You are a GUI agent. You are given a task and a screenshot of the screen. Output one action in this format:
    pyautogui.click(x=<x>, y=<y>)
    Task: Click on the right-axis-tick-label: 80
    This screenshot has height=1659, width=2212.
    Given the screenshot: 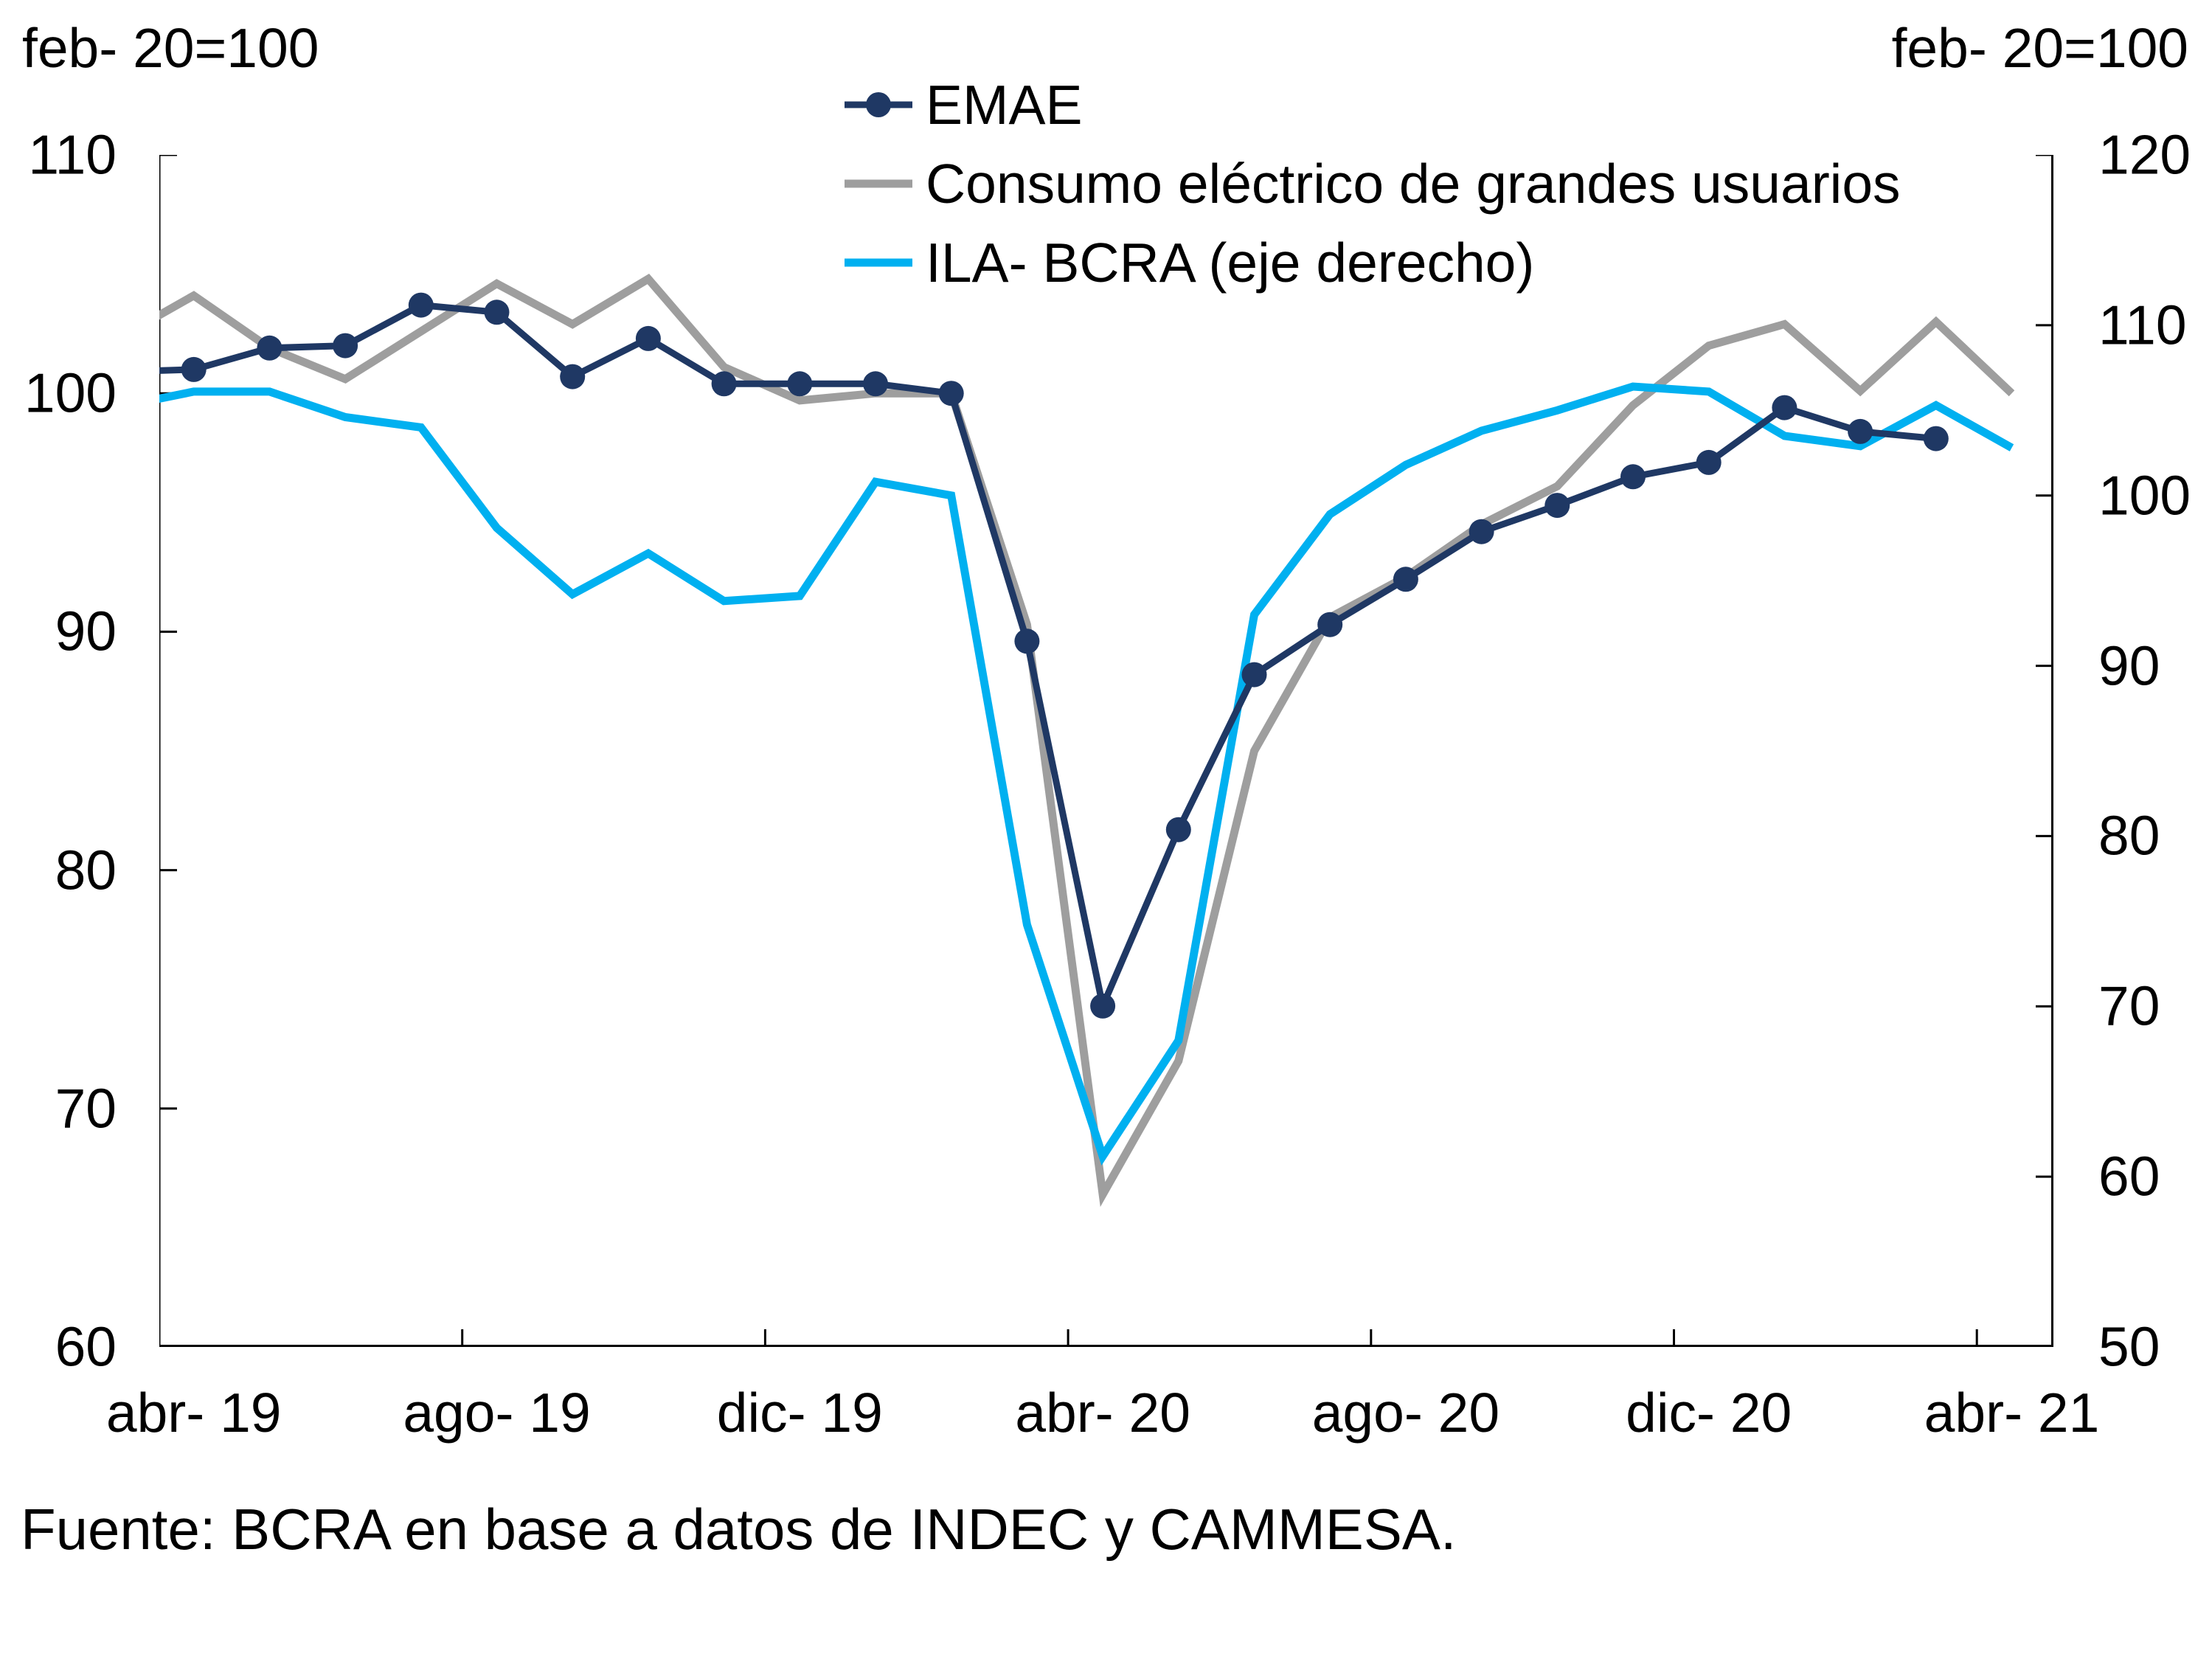 What is the action you would take?
    pyautogui.click(x=2129, y=835)
    